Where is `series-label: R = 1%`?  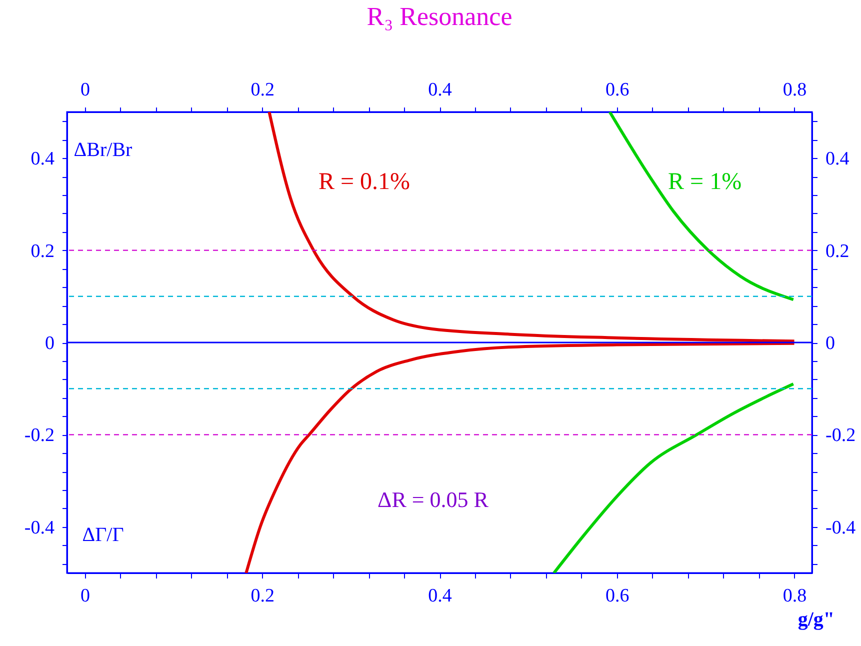
series-label: R = 1% is located at coordinates (705, 182).